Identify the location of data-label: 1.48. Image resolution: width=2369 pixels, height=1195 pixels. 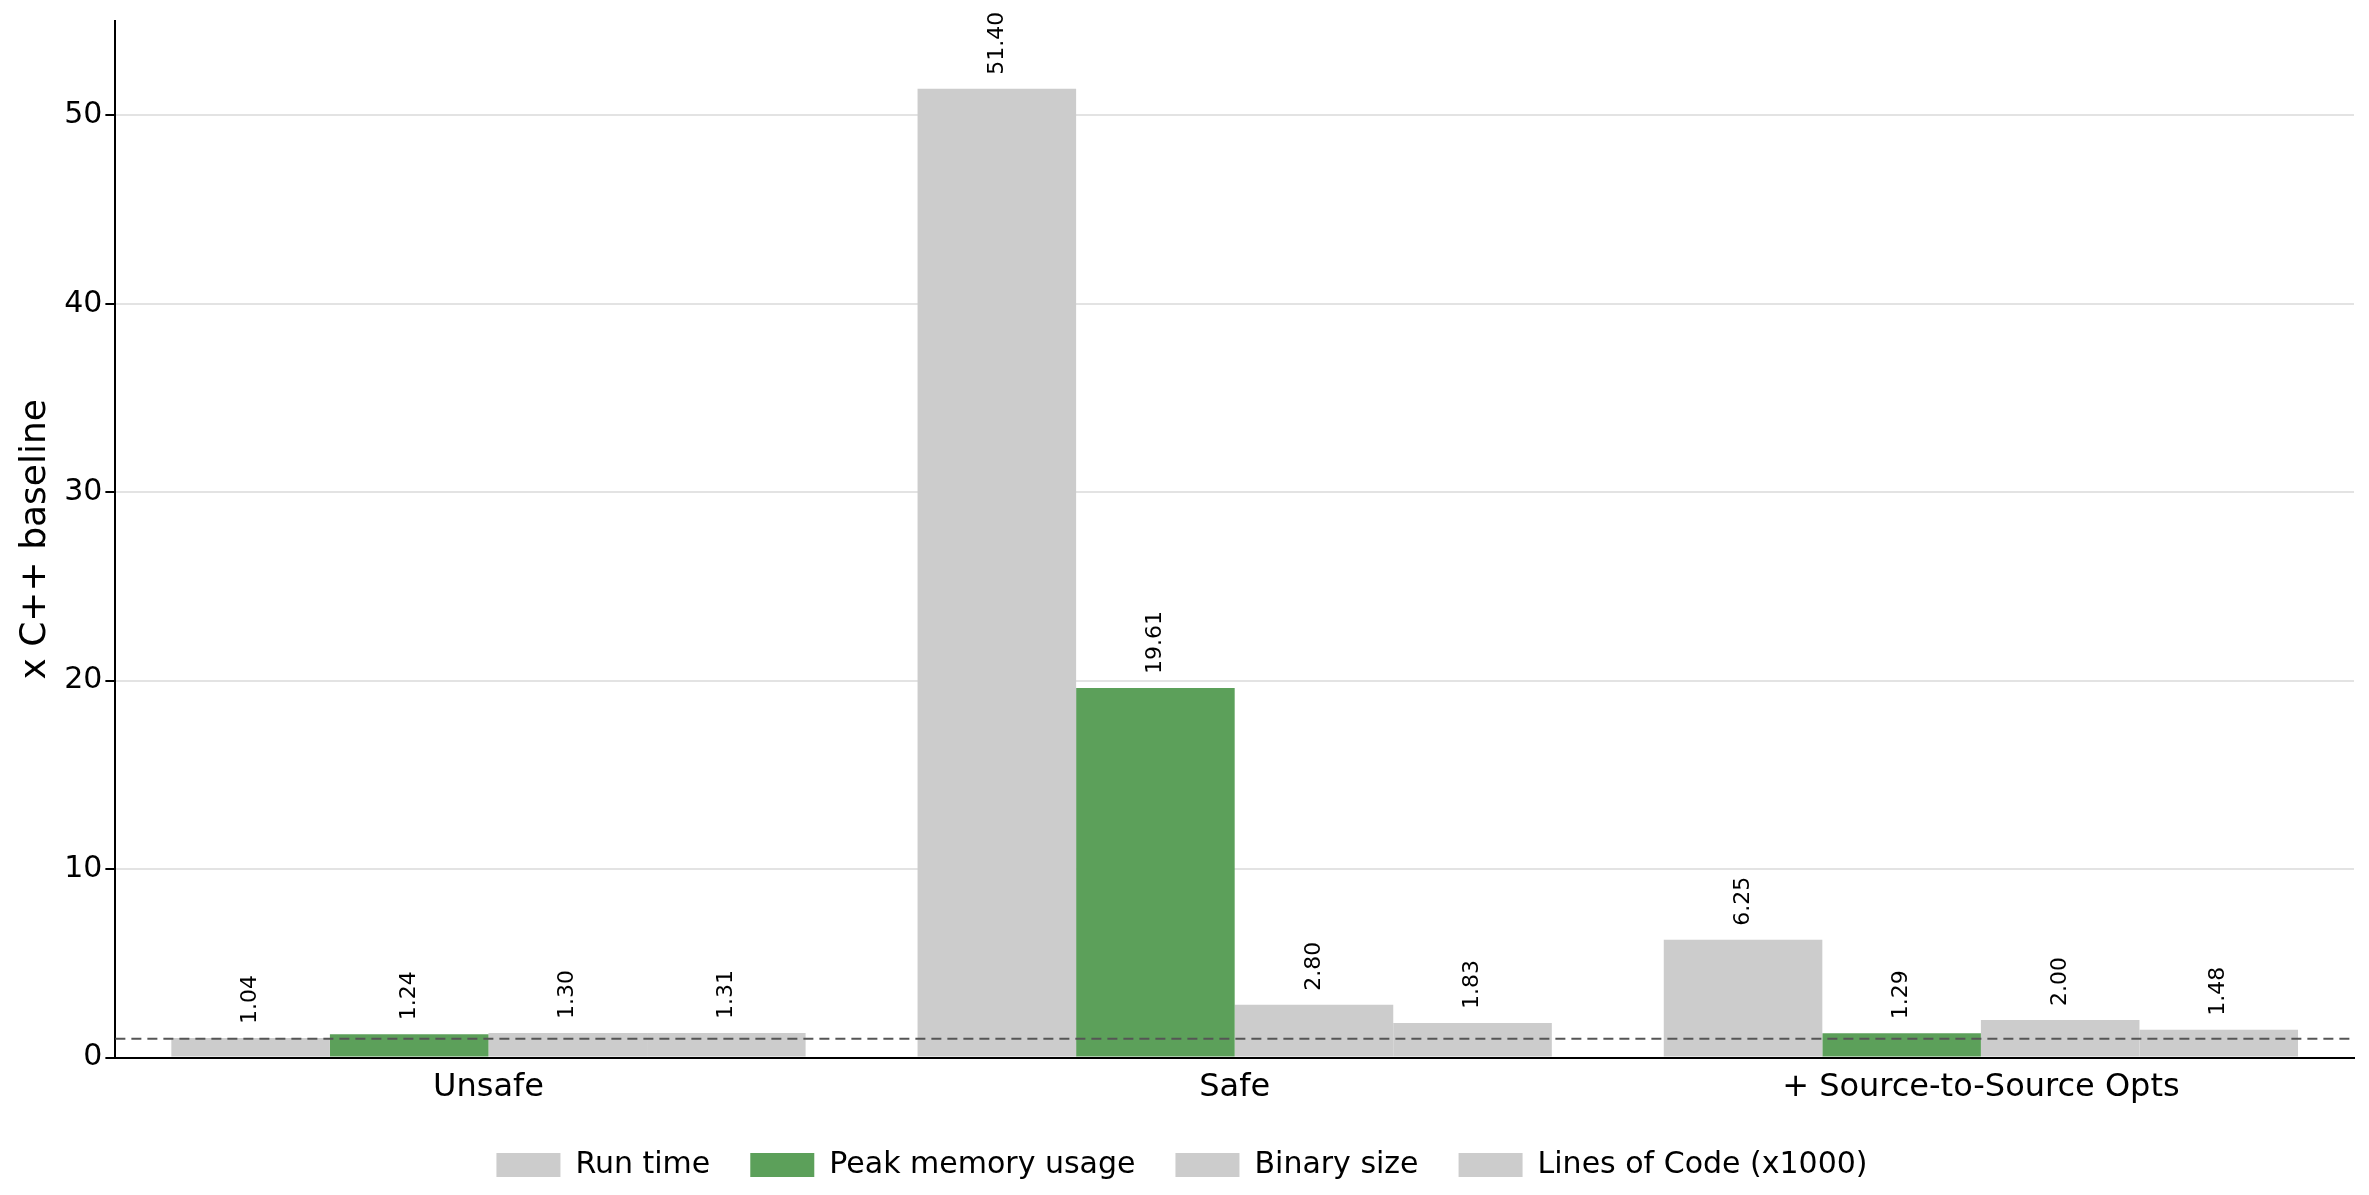
(2217, 991).